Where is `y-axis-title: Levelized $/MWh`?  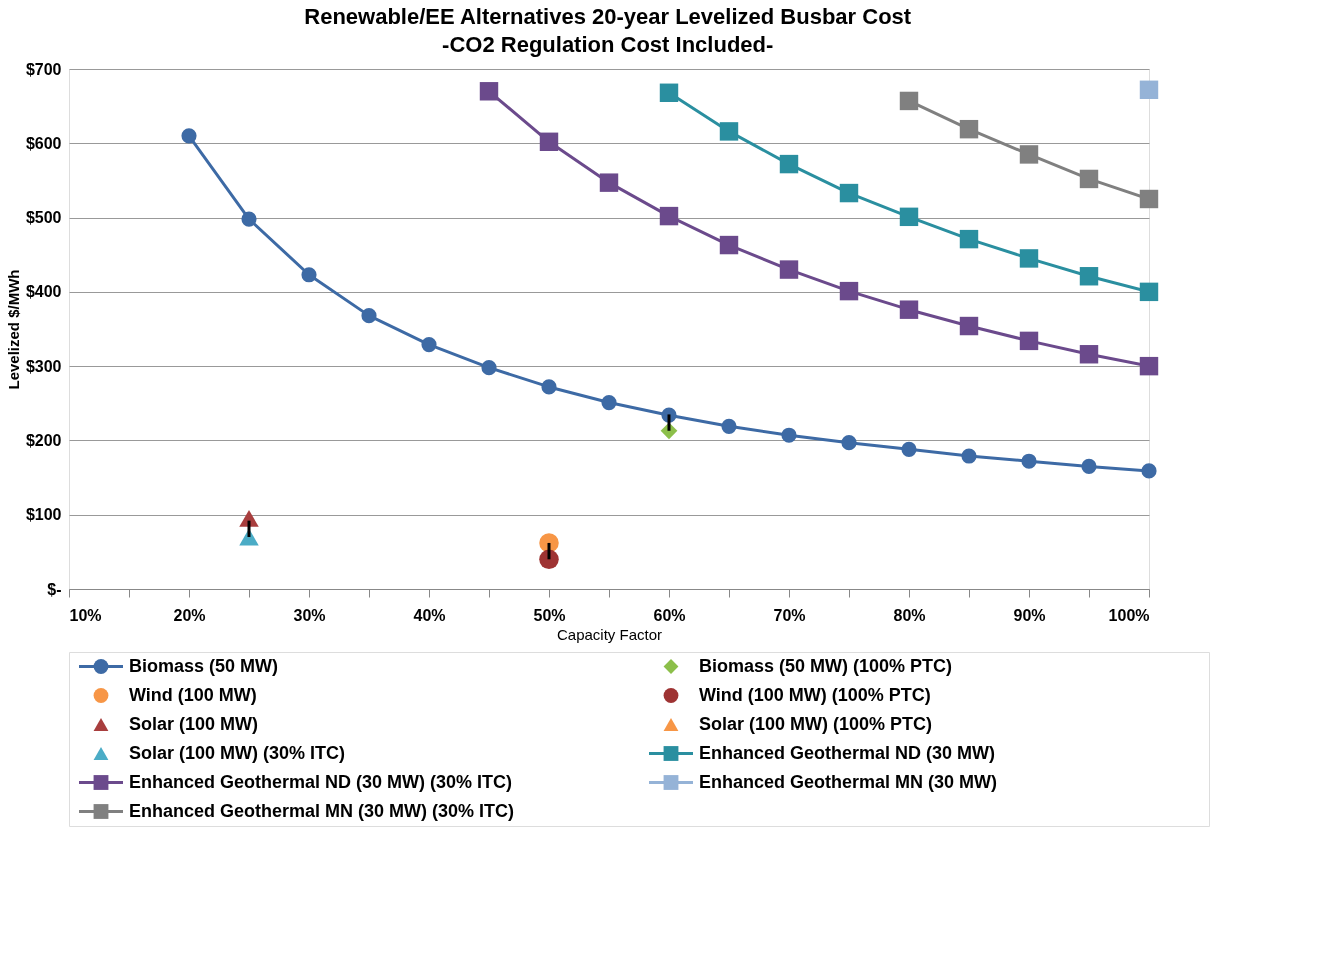 y-axis-title: Levelized $/MWh is located at coordinates (13, 329).